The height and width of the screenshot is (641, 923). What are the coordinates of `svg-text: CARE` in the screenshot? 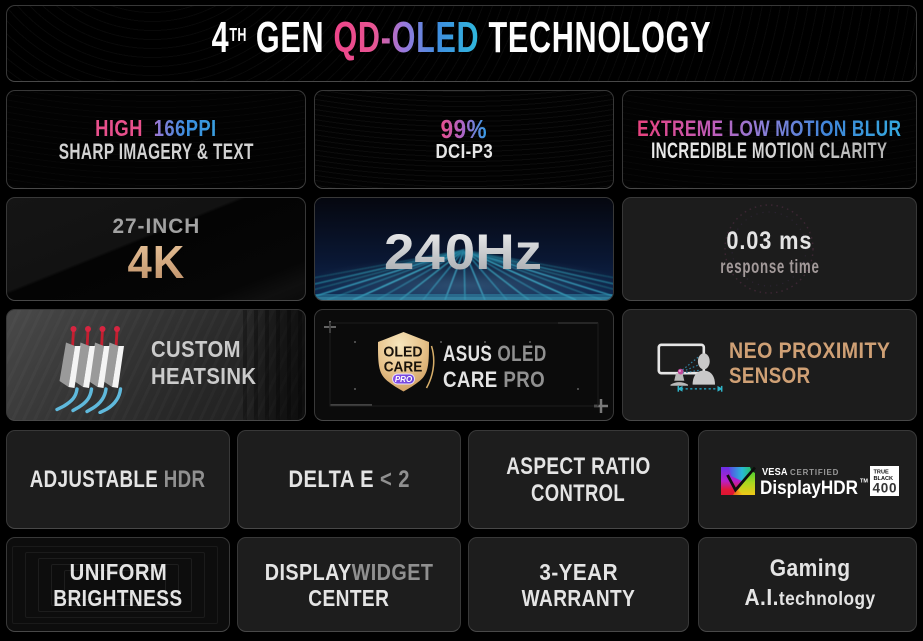 It's located at (403, 366).